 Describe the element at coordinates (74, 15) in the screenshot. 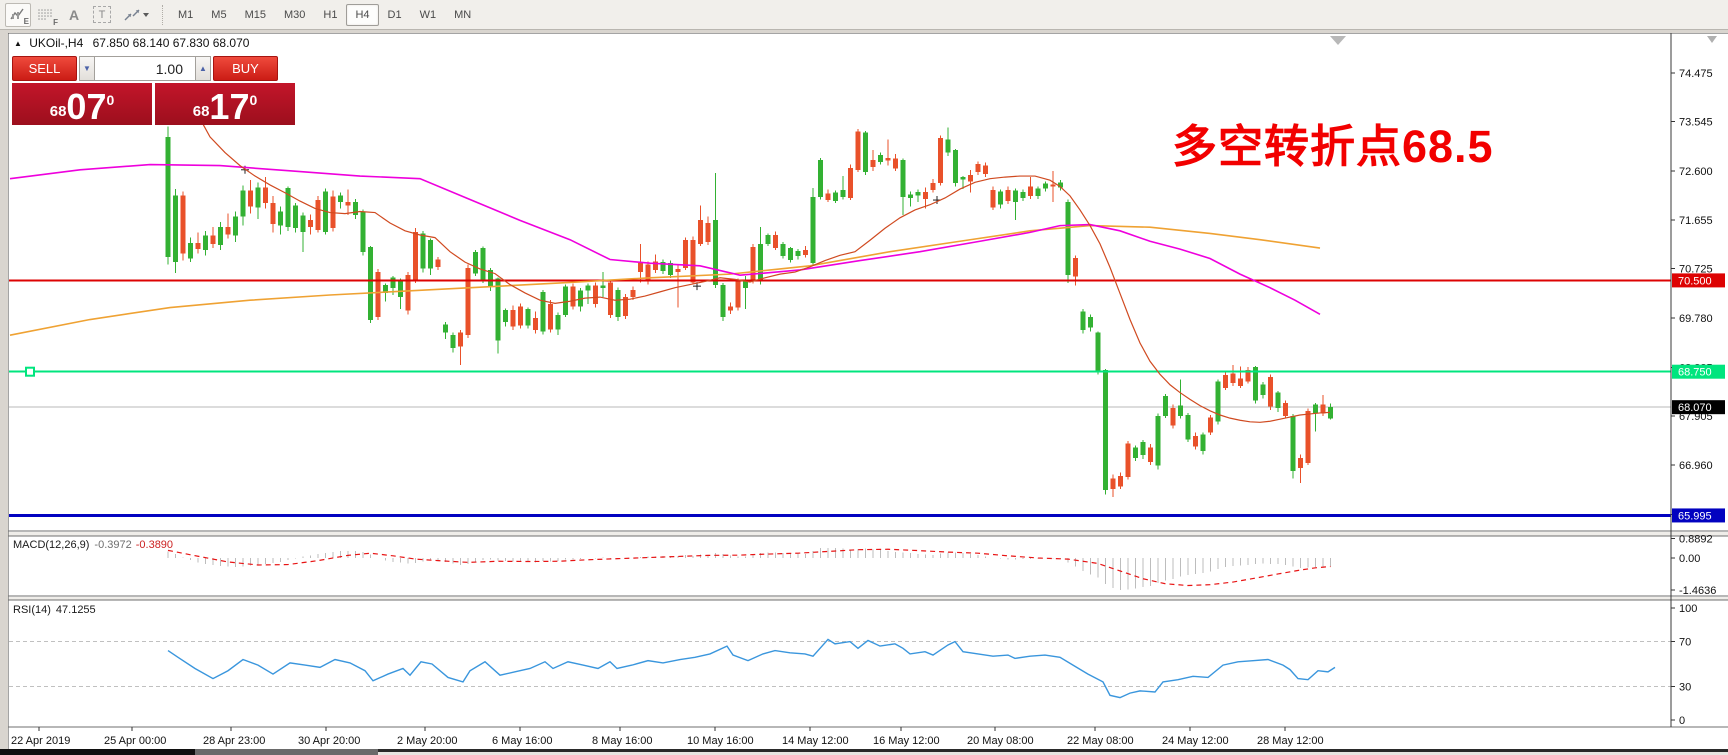

I see `text-label-tool-icon: A` at that location.